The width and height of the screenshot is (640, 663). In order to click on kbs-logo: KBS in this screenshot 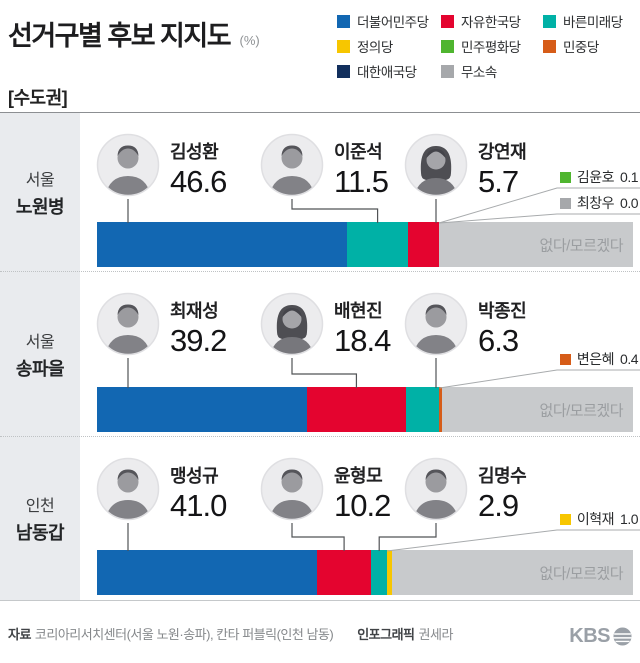, I will do `click(600, 636)`.